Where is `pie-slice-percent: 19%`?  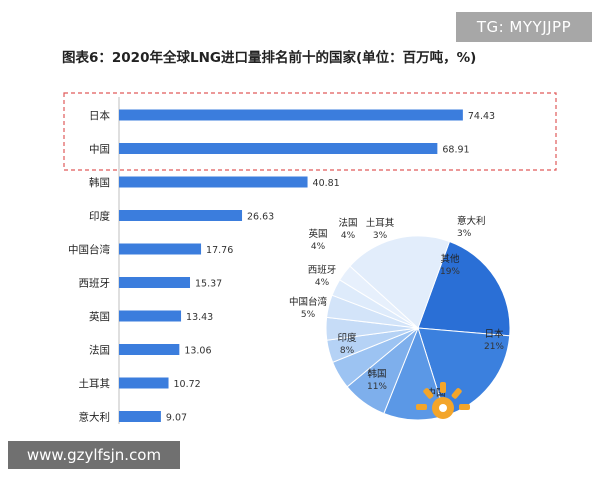 pie-slice-percent: 19% is located at coordinates (450, 272).